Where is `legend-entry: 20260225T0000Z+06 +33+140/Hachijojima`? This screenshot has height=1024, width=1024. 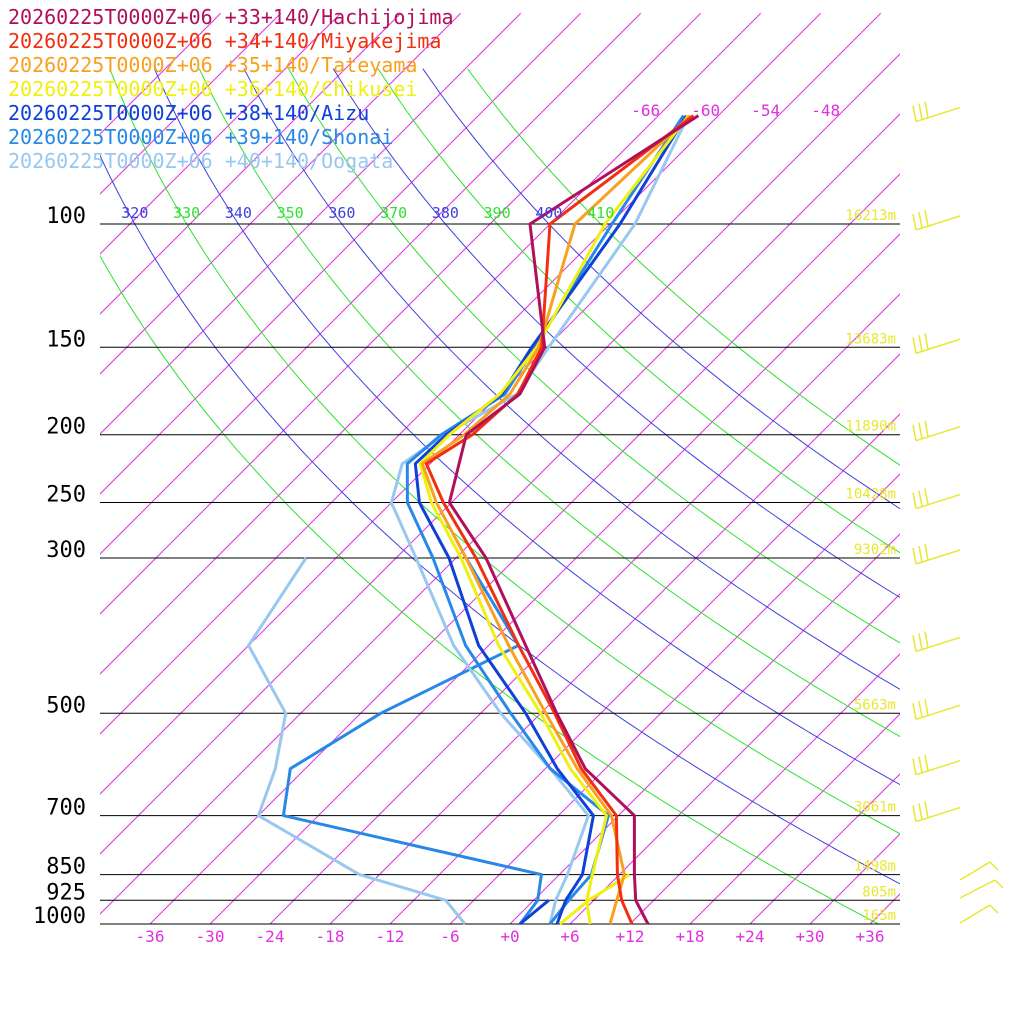 legend-entry: 20260225T0000Z+06 +33+140/Hachijojima is located at coordinates (231, 17).